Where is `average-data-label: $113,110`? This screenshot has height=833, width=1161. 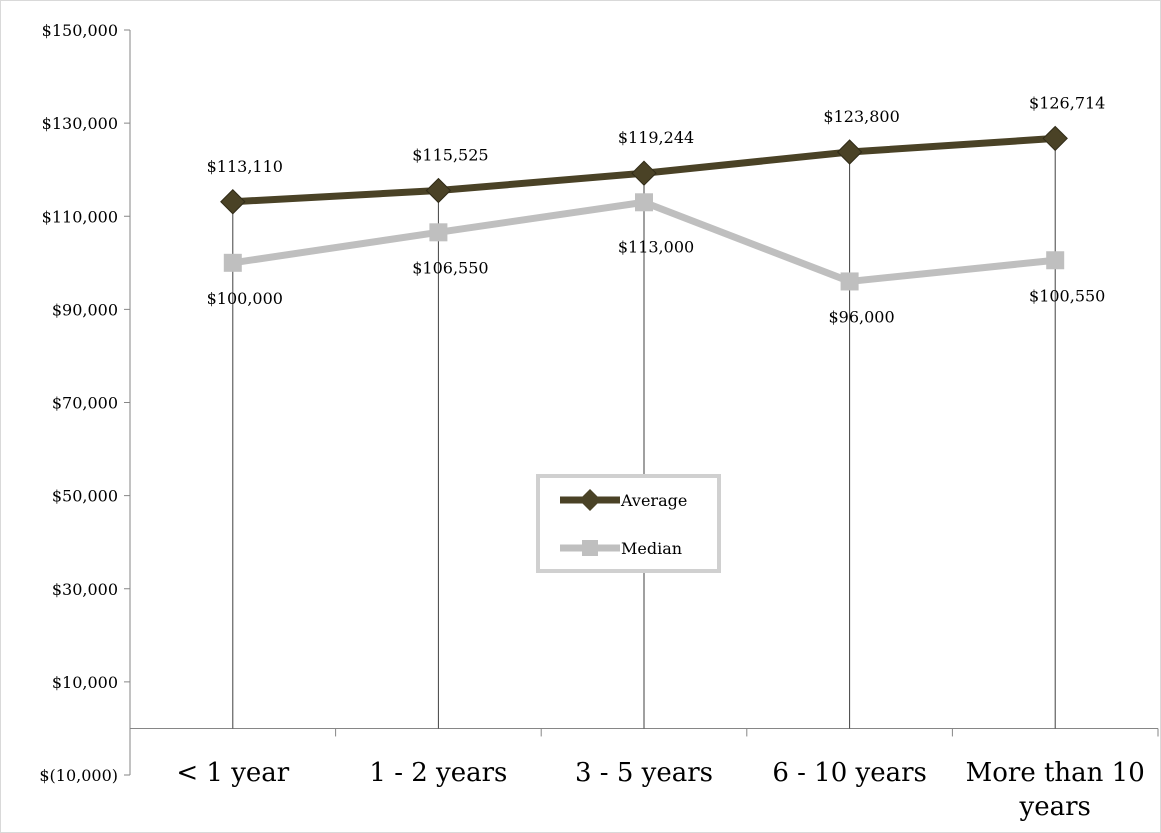
average-data-label: $113,110 is located at coordinates (245, 166).